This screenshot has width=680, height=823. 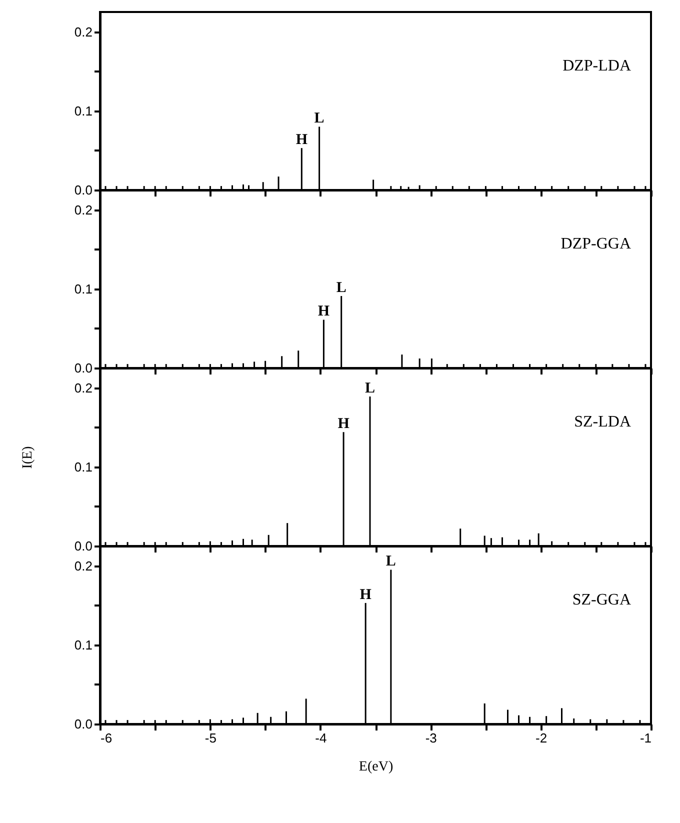 I want to click on annotation: DZP-LDA, so click(x=597, y=65).